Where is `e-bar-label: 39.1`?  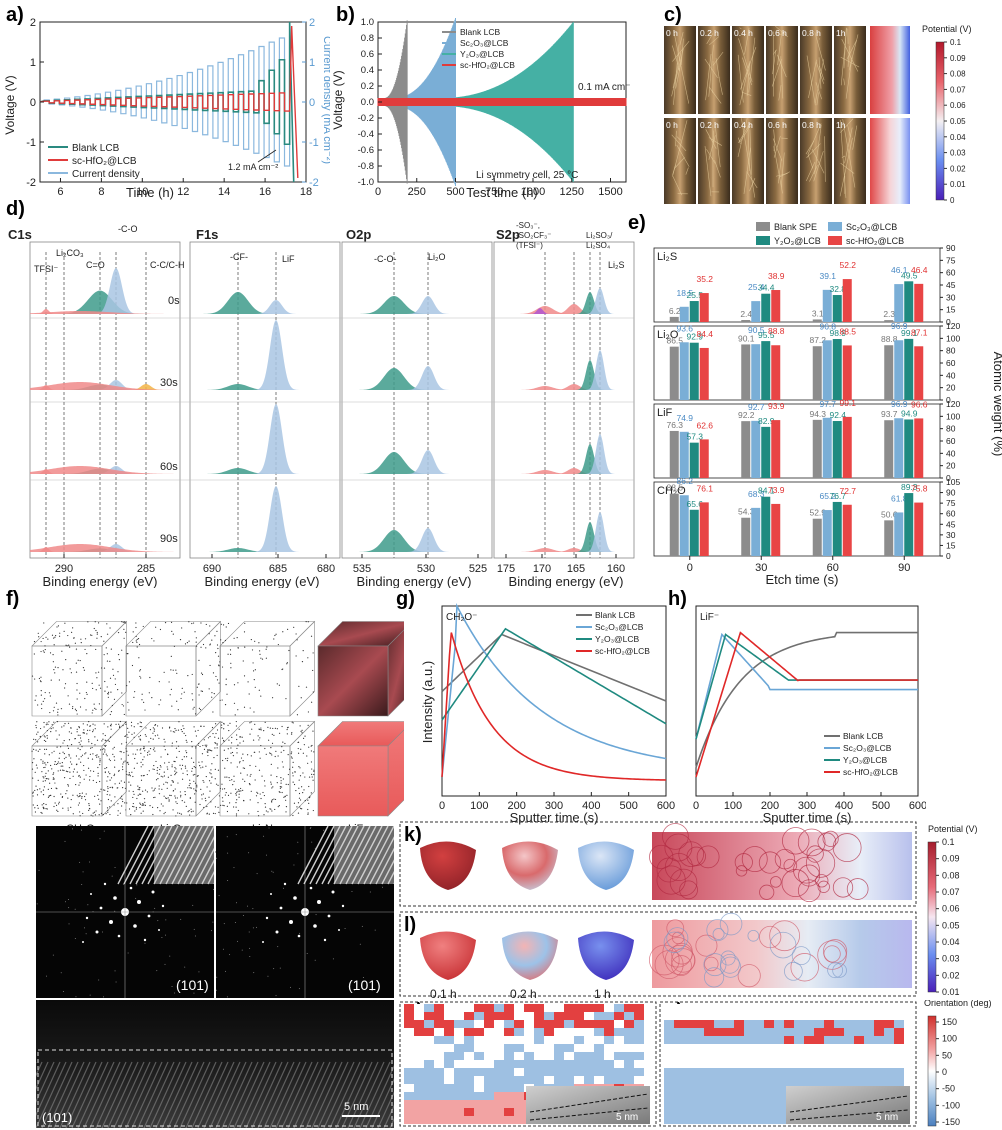 e-bar-label: 39.1 is located at coordinates (827, 276).